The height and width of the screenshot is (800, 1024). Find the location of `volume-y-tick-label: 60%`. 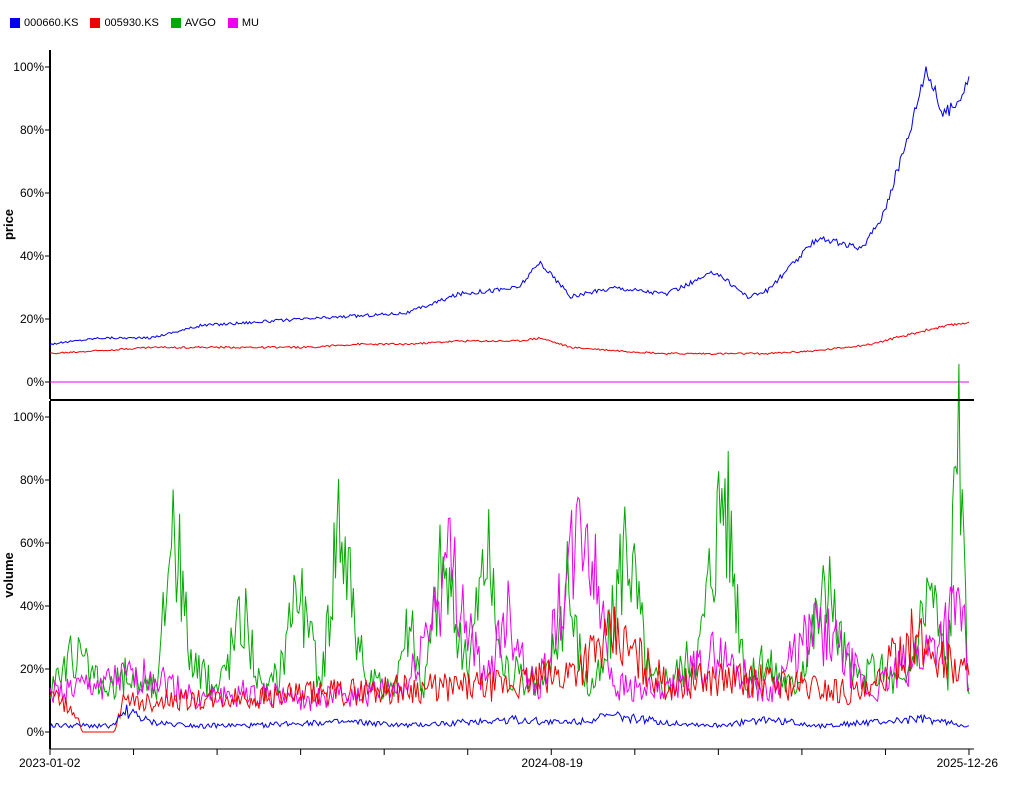

volume-y-tick-label: 60% is located at coordinates (32, 543).